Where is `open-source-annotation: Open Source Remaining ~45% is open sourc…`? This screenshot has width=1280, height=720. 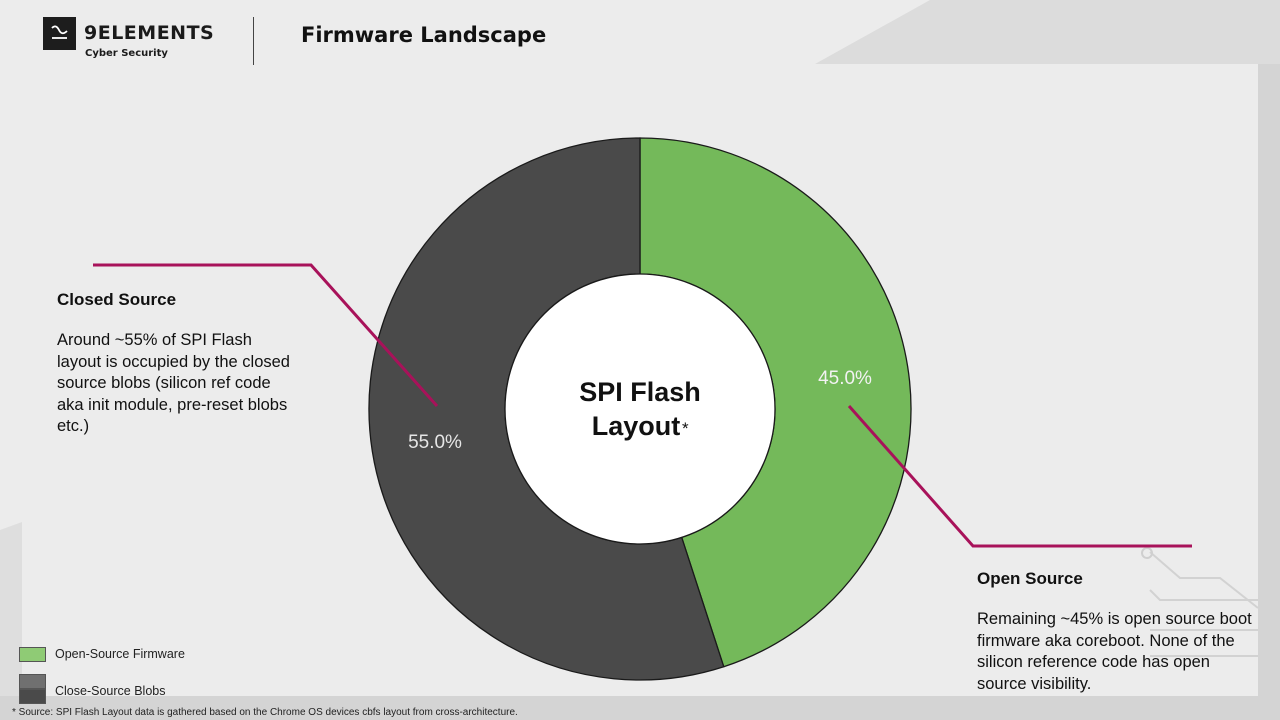
open-source-annotation: Open Source Remaining ~45% is open sourc… is located at coordinates (1114, 632).